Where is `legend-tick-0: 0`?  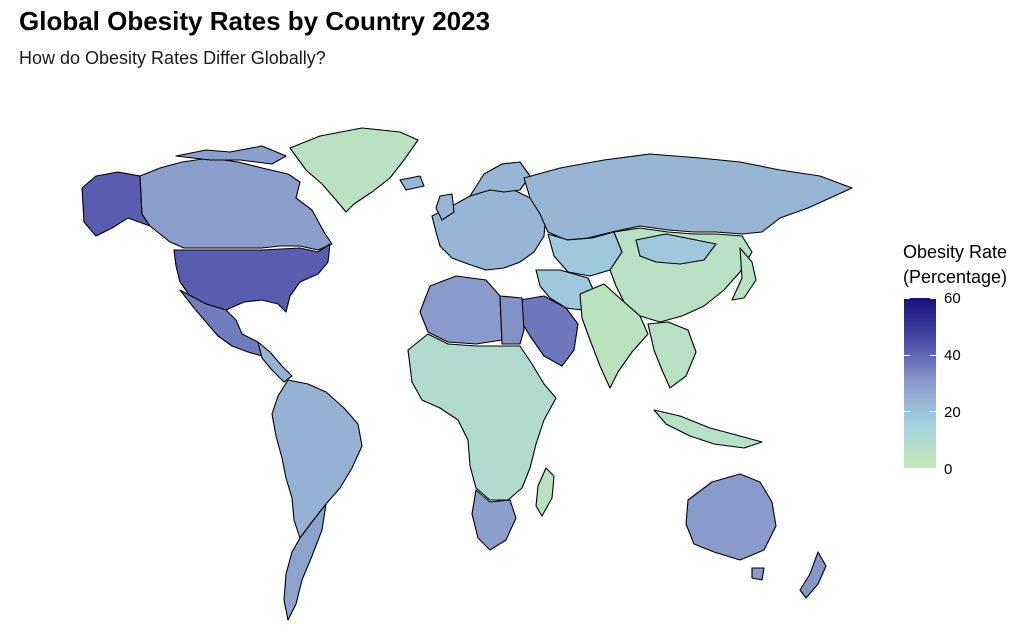 legend-tick-0: 0 is located at coordinates (948, 469).